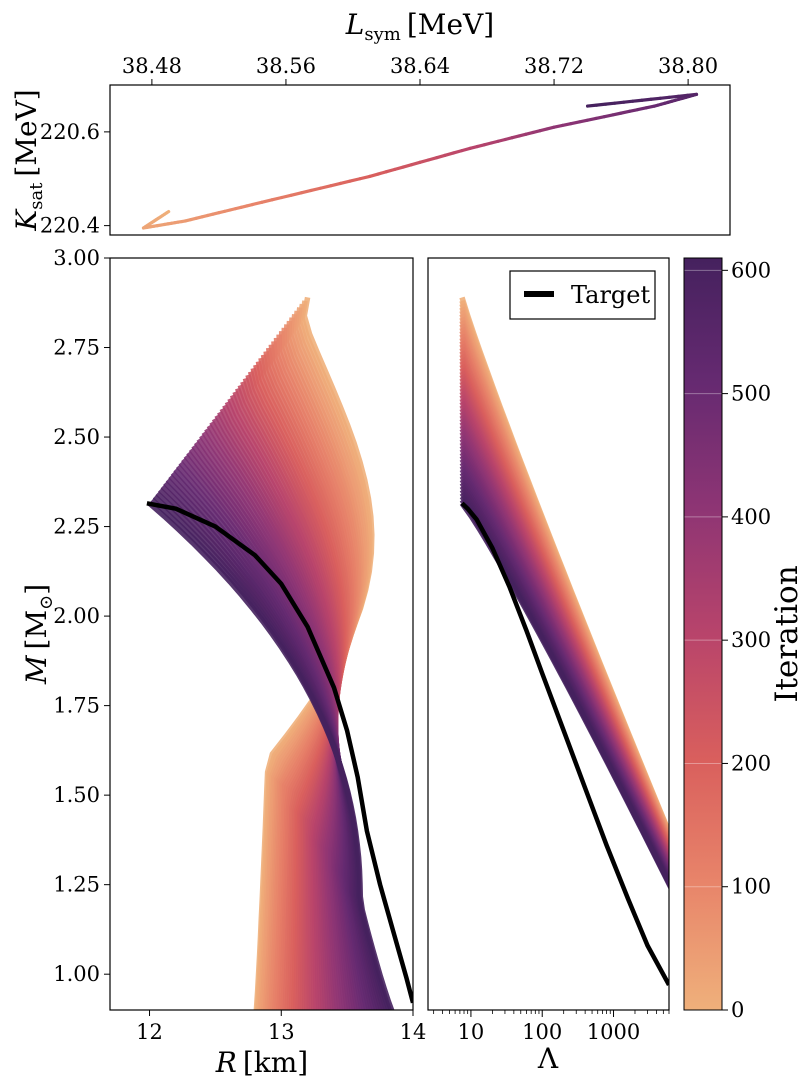 The image size is (812, 1088). I want to click on top-x-tick-label: 38.48, so click(152, 66).